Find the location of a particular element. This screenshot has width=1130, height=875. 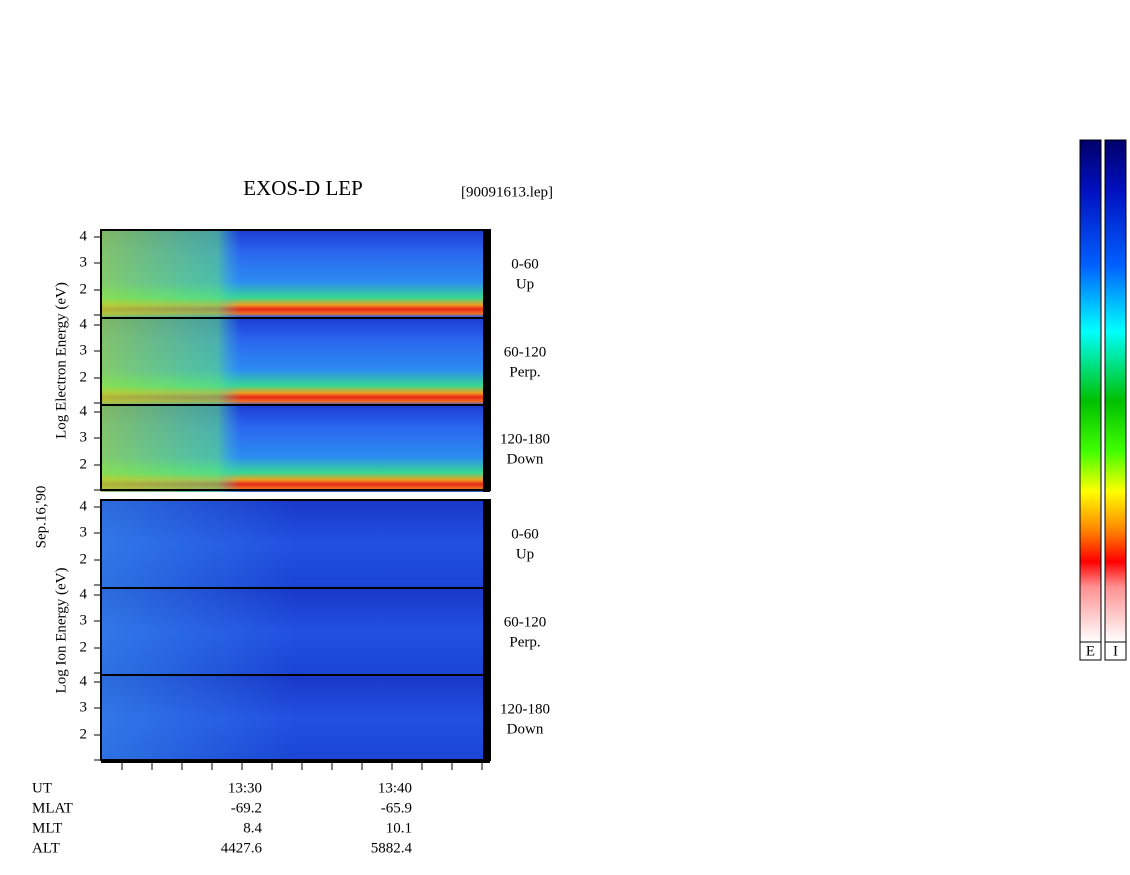

title: EXOS-D LEP is located at coordinates (303, 188).